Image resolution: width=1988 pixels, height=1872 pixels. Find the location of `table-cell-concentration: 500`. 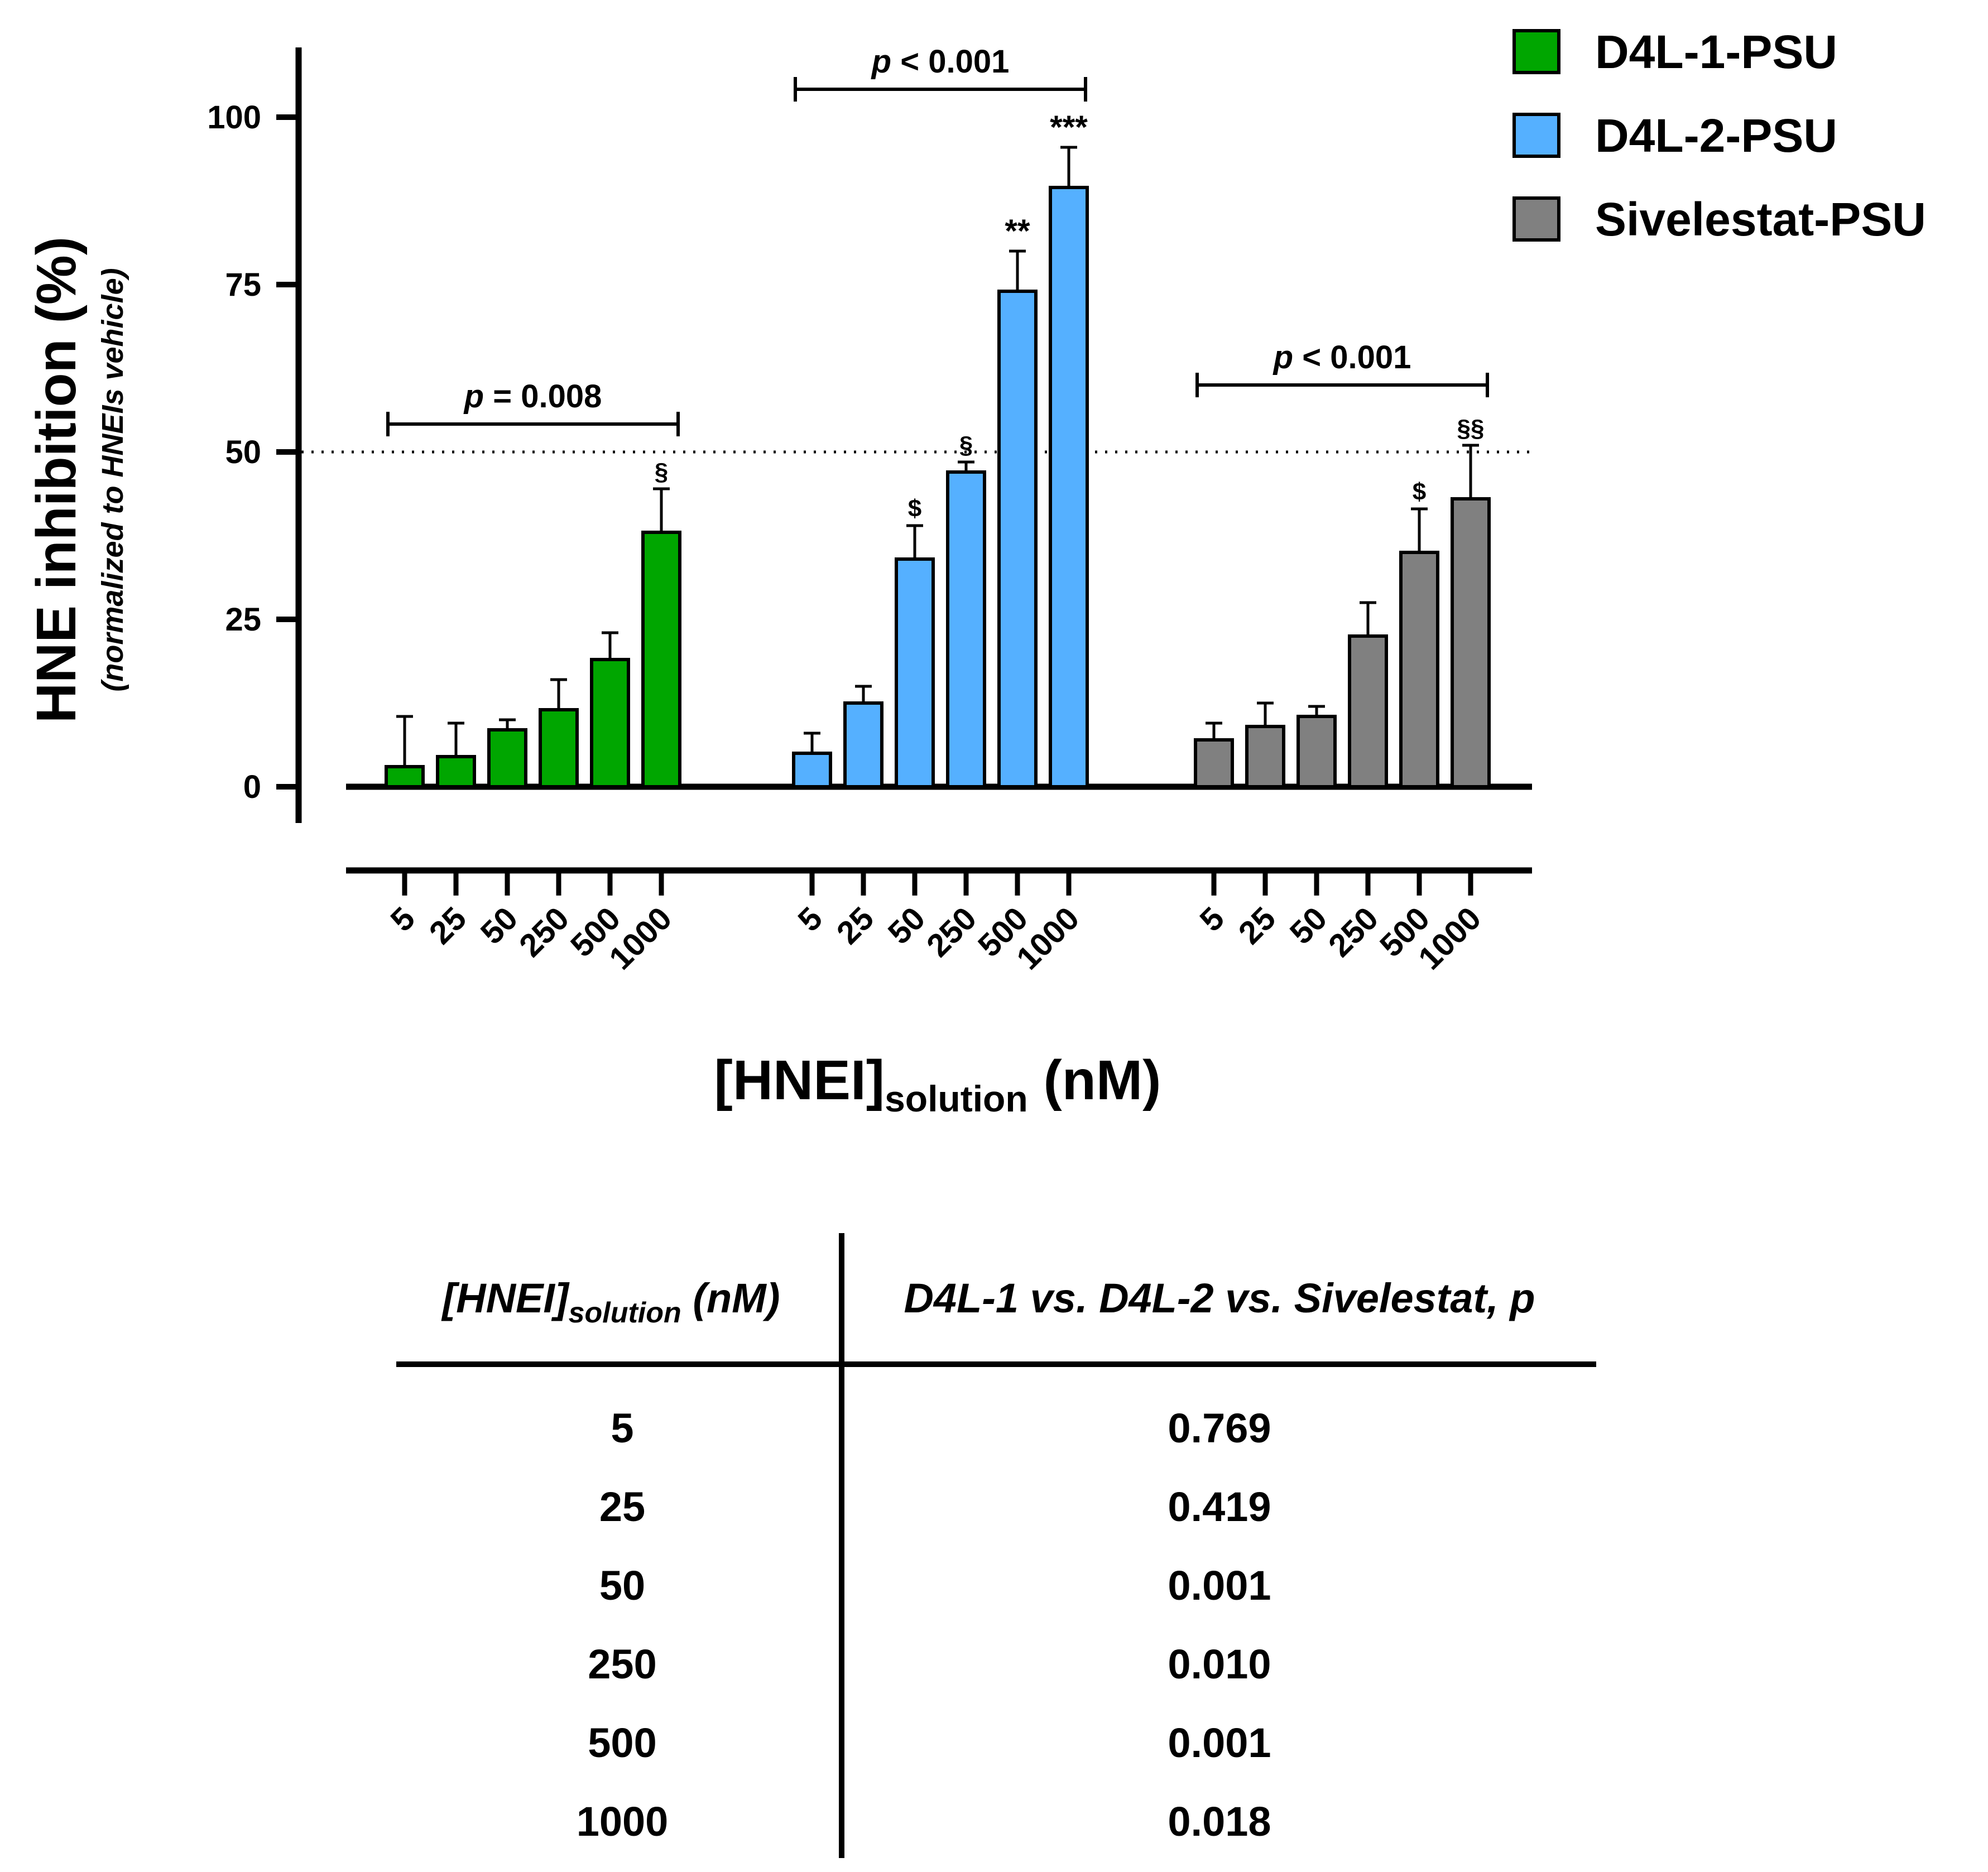

table-cell-concentration: 500 is located at coordinates (622, 1743).